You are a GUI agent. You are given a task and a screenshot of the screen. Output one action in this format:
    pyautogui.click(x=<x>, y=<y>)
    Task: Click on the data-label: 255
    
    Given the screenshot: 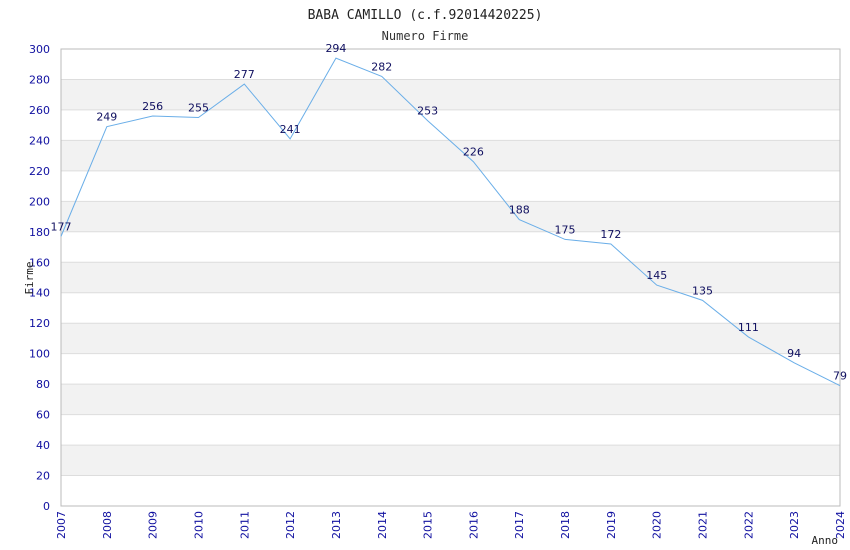 What is the action you would take?
    pyautogui.click(x=198, y=108)
    